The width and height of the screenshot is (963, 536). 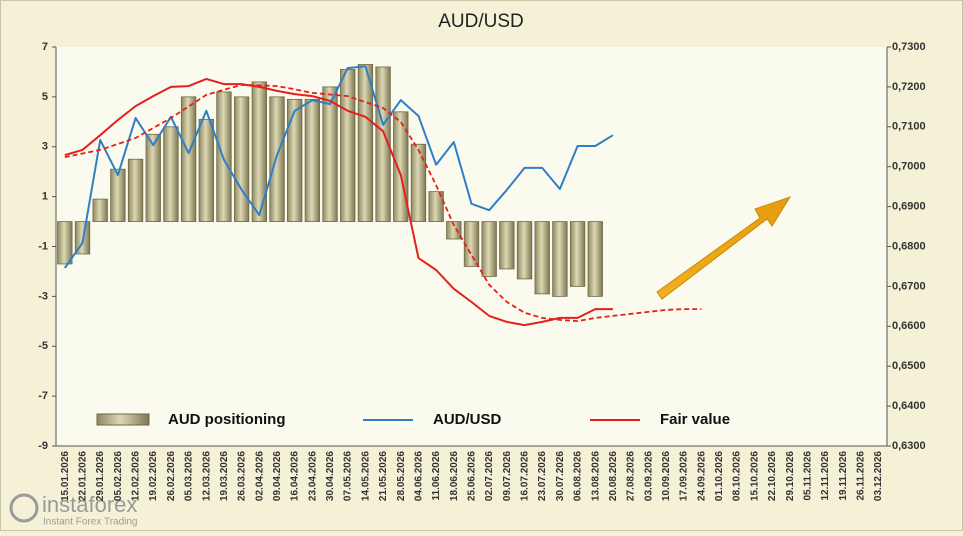 What do you see at coordinates (454, 476) in the screenshot?
I see `x-tick-label: 18.06.2026` at bounding box center [454, 476].